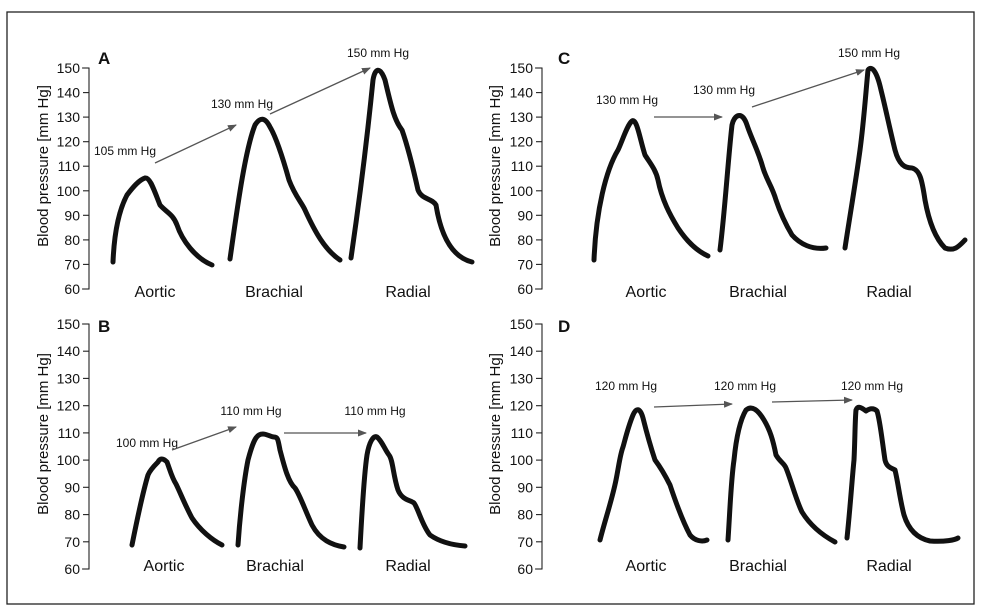 The height and width of the screenshot is (609, 981). Describe the element at coordinates (495, 434) in the screenshot. I see `y-axis-label-d: Blood pressure [mm Hg]` at that location.